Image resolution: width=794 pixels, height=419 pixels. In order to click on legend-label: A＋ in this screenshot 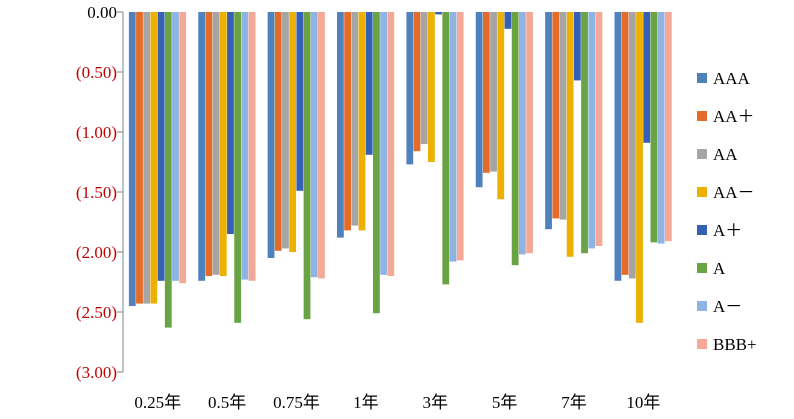, I will do `click(727, 230)`.